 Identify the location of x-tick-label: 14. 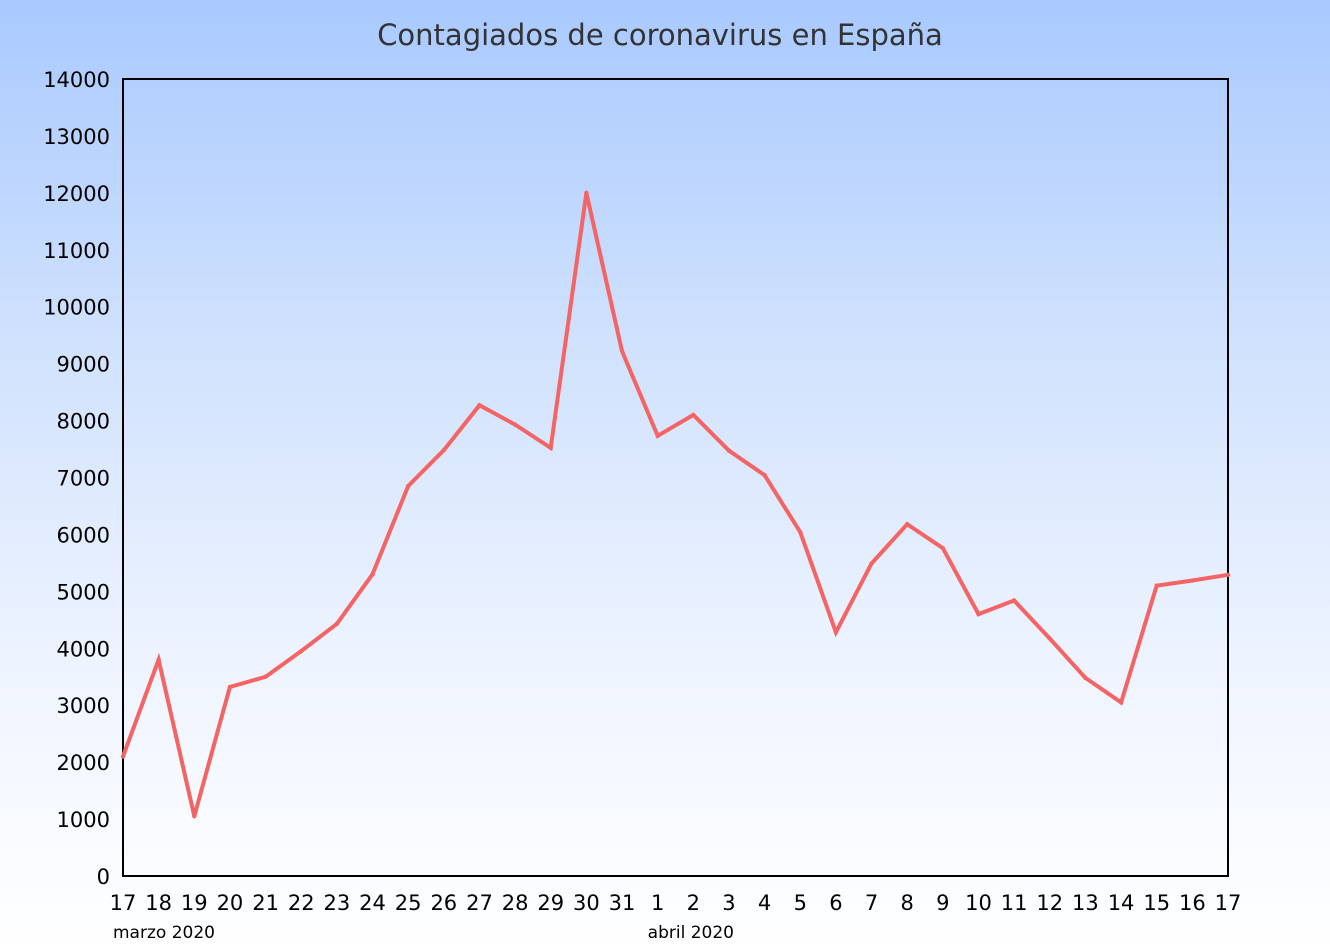
(1121, 903).